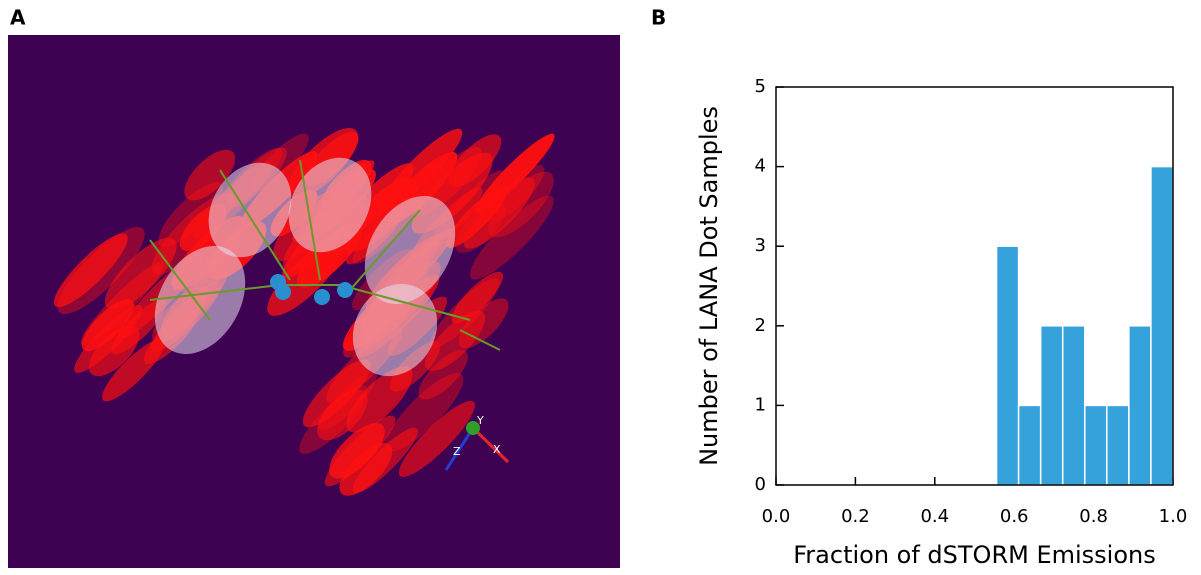  What do you see at coordinates (490, 445) in the screenshot?
I see `gizmo-x` at bounding box center [490, 445].